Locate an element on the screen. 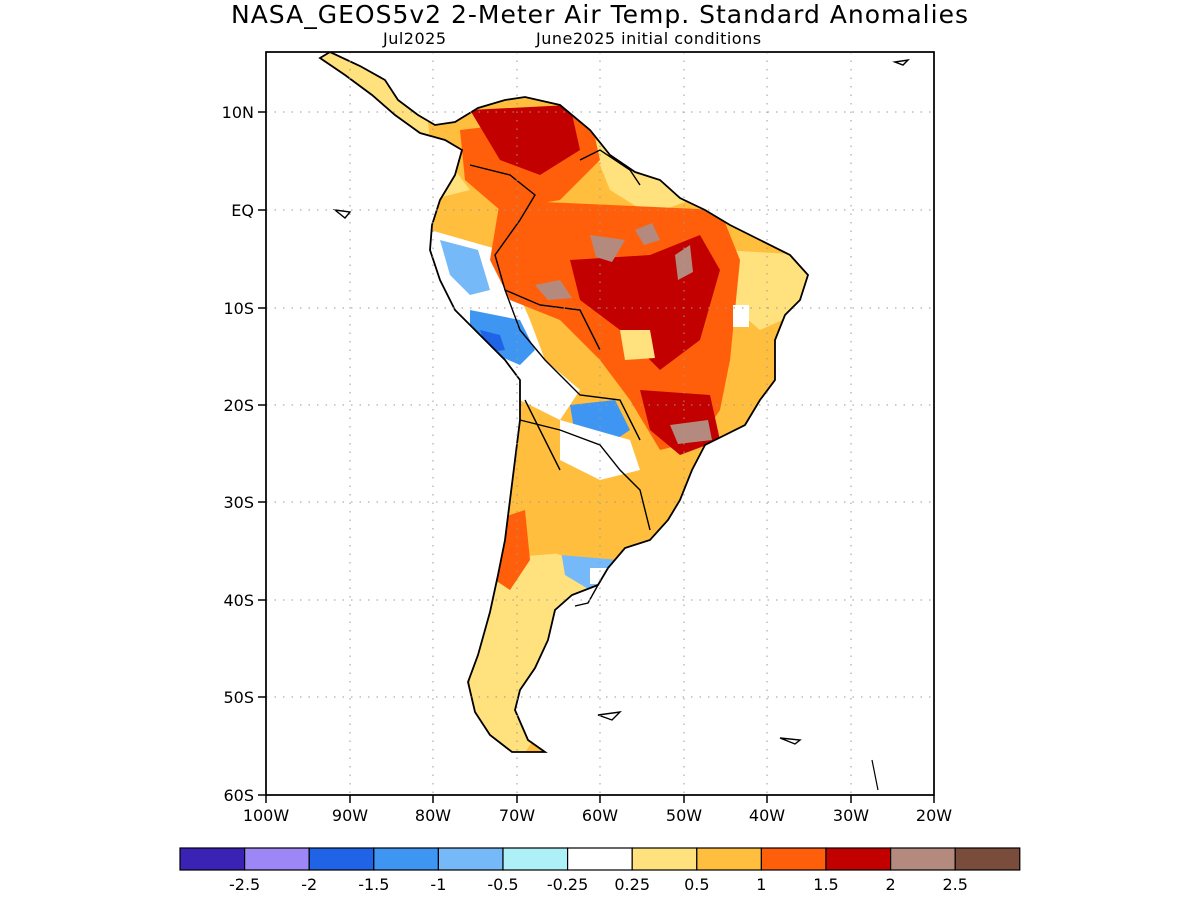  lat-label: 10S is located at coordinates (238, 308).